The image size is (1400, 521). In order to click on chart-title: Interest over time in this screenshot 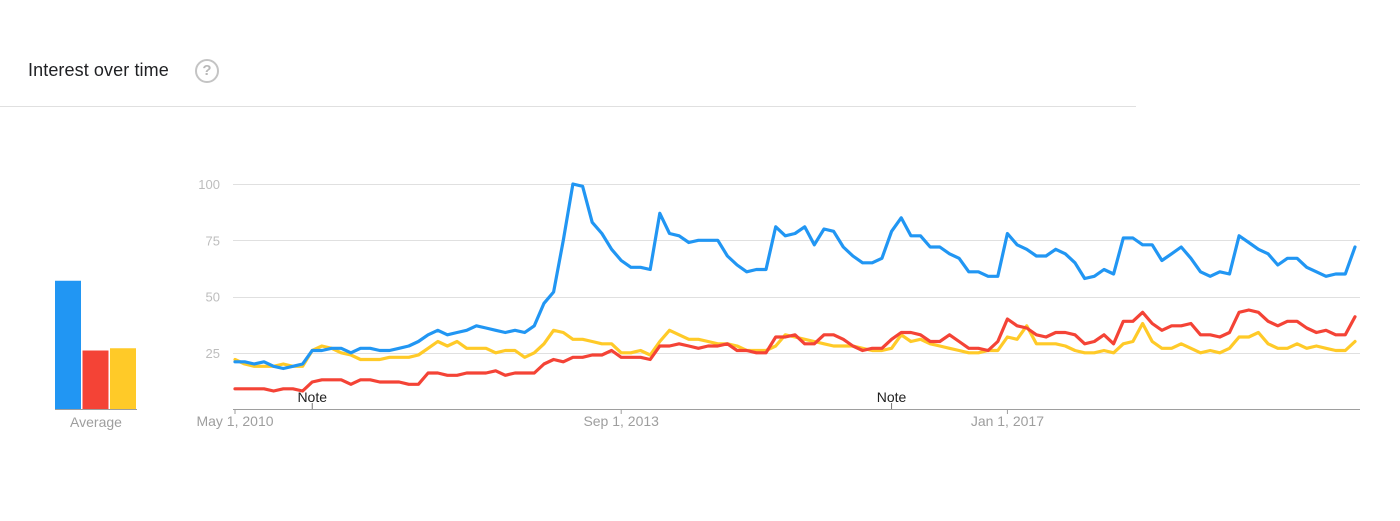, I will do `click(98, 70)`.